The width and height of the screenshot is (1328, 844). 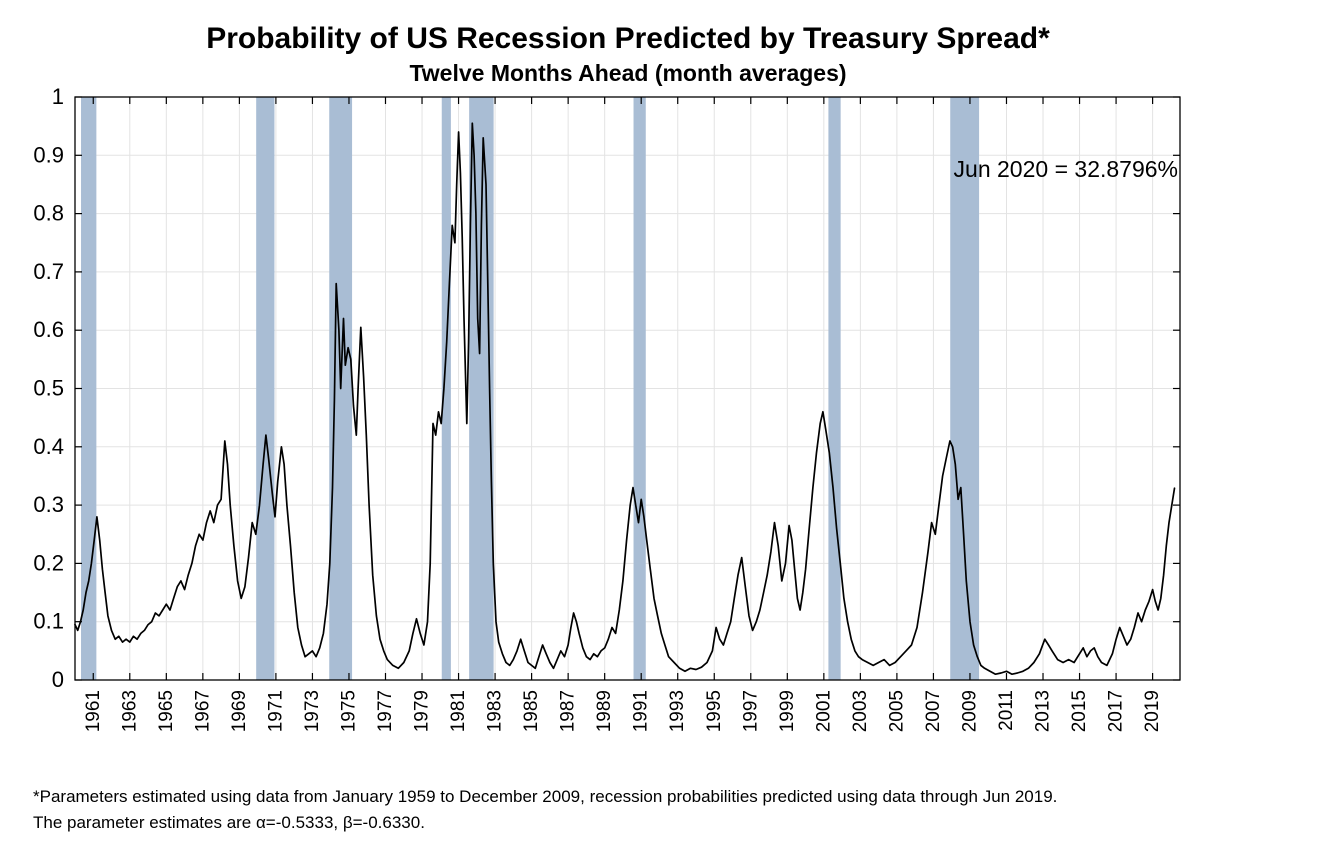 I want to click on x-tick-label: 2007, so click(x=933, y=711).